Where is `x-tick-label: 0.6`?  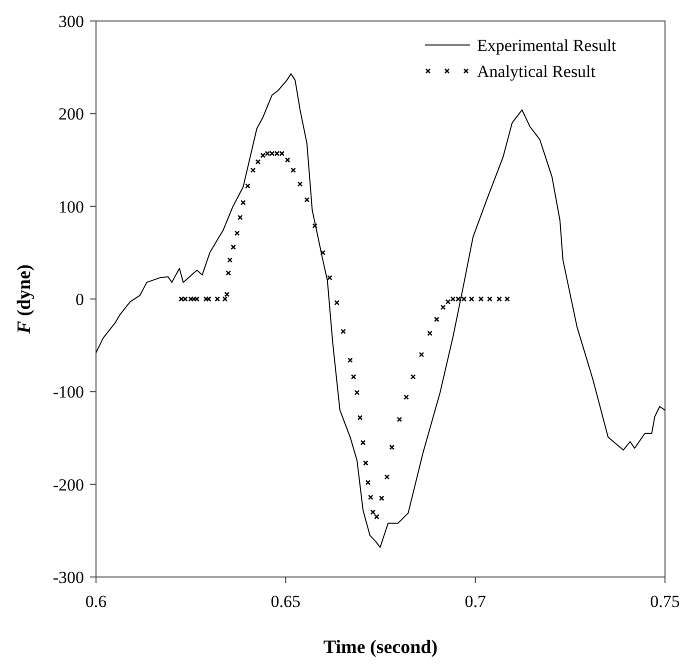 x-tick-label: 0.6 is located at coordinates (96, 601).